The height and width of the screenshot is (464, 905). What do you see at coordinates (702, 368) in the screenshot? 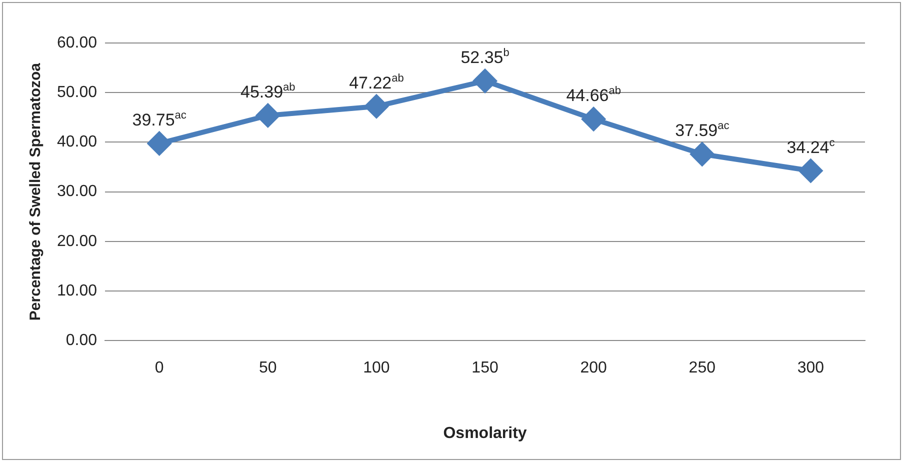
I see `x-tick-label: 250` at bounding box center [702, 368].